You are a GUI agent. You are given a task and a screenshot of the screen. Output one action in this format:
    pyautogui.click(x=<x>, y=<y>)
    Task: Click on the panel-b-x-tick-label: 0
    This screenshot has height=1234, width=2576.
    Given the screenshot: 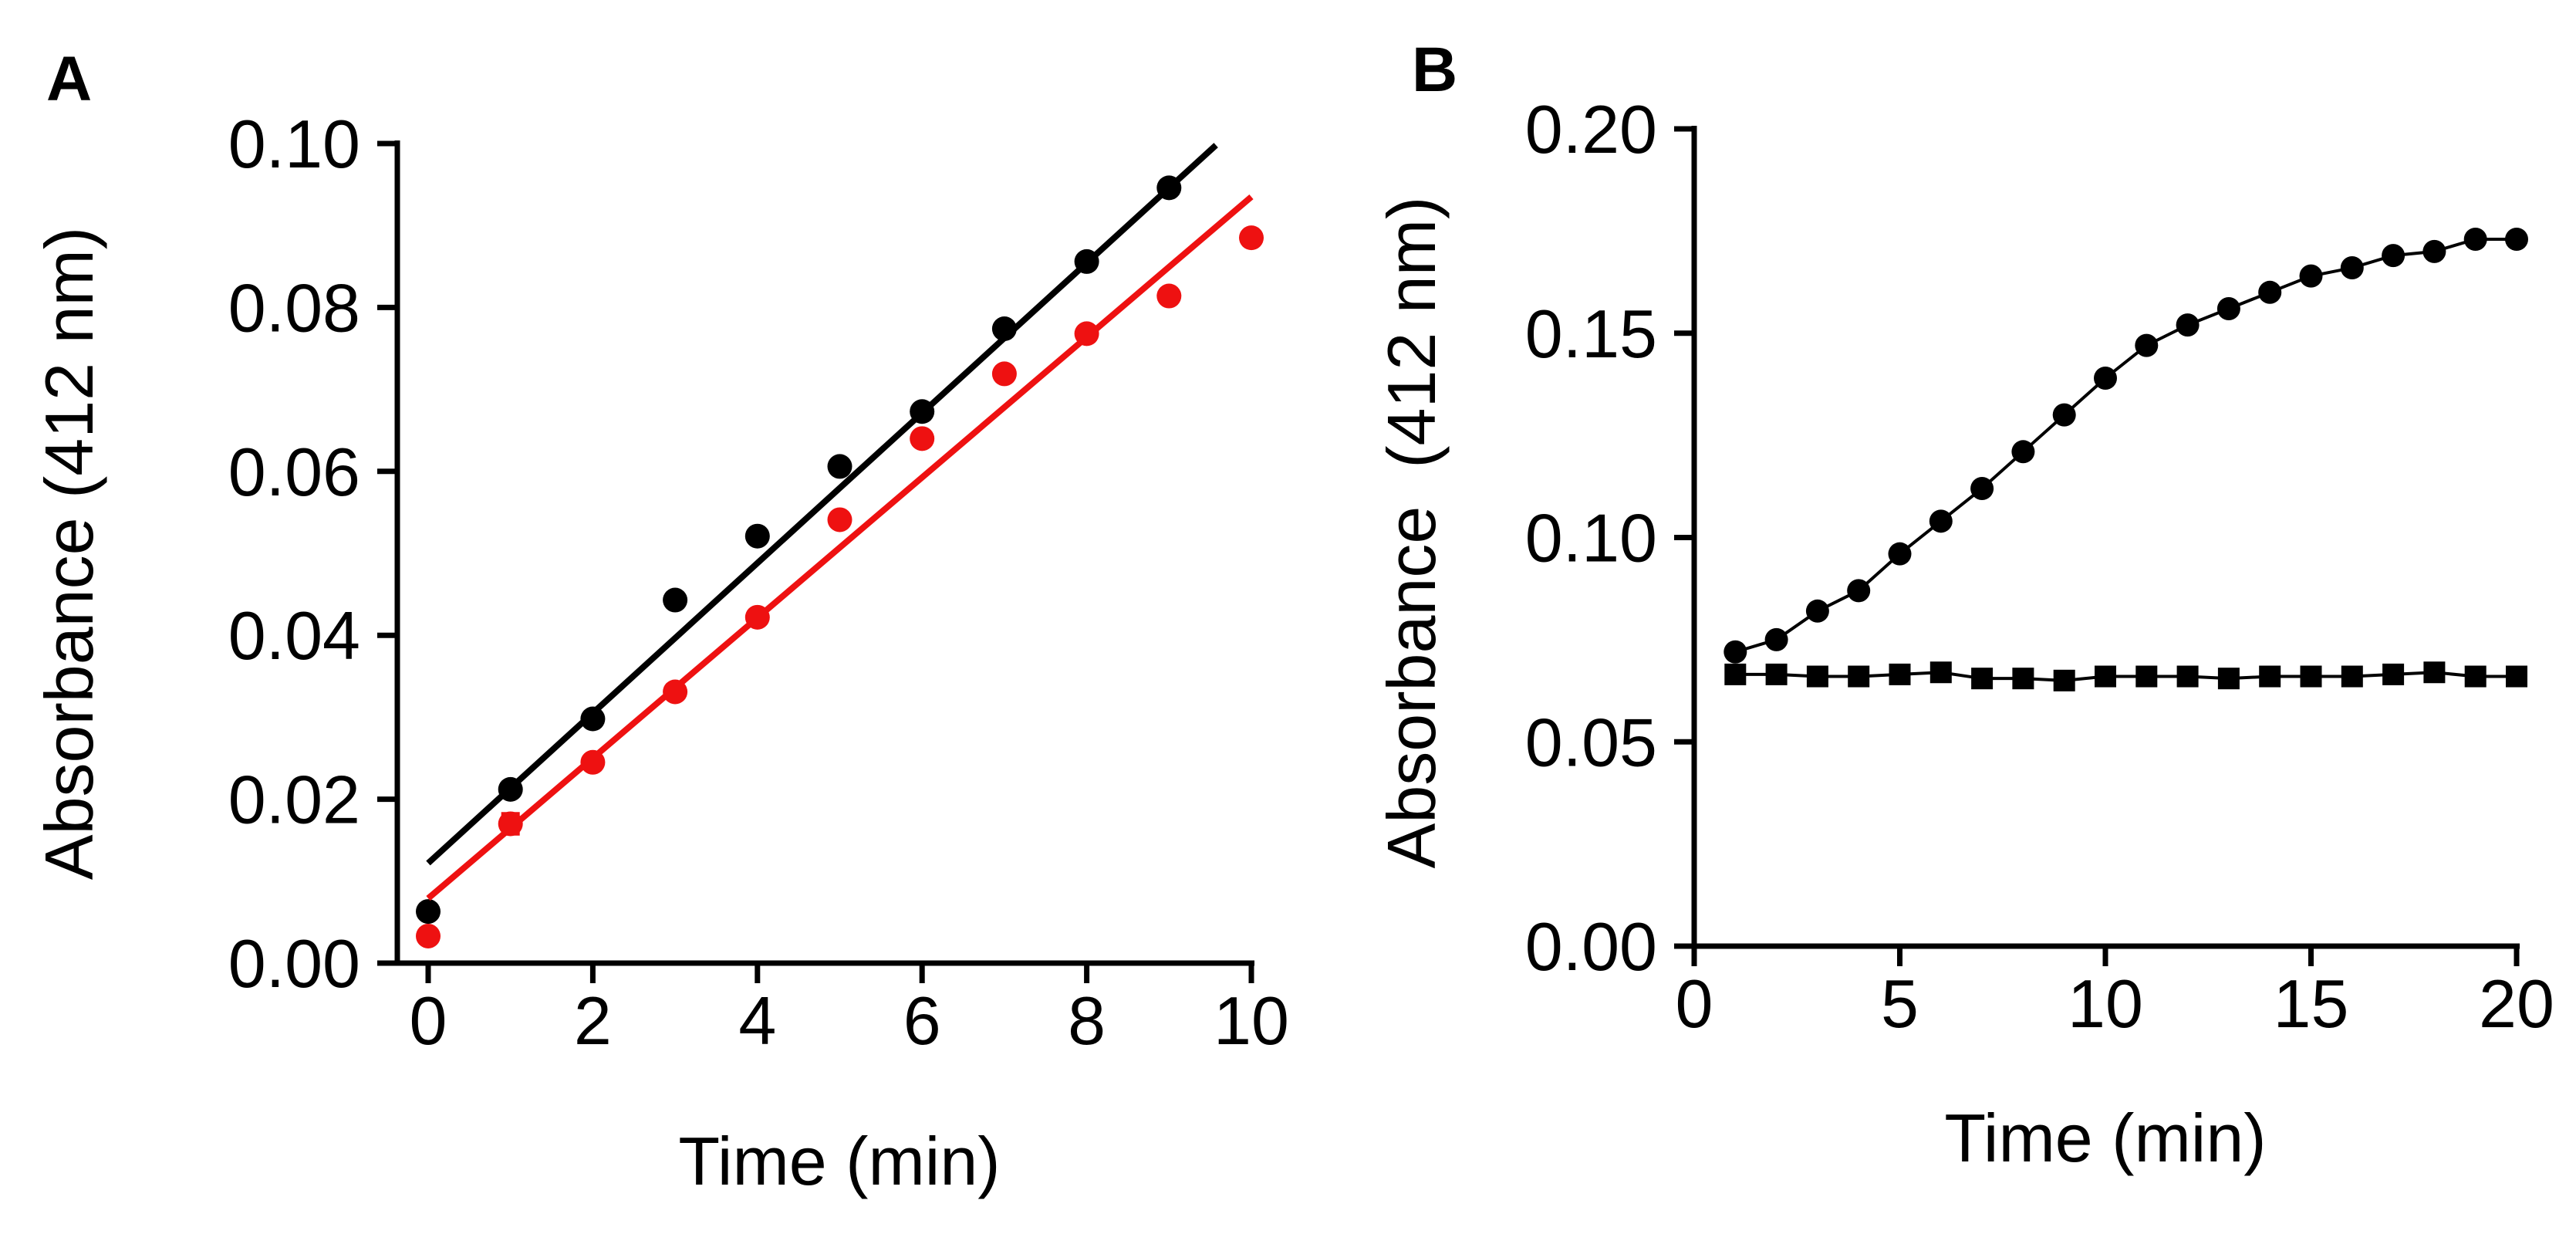 What is the action you would take?
    pyautogui.click(x=1694, y=1003)
    